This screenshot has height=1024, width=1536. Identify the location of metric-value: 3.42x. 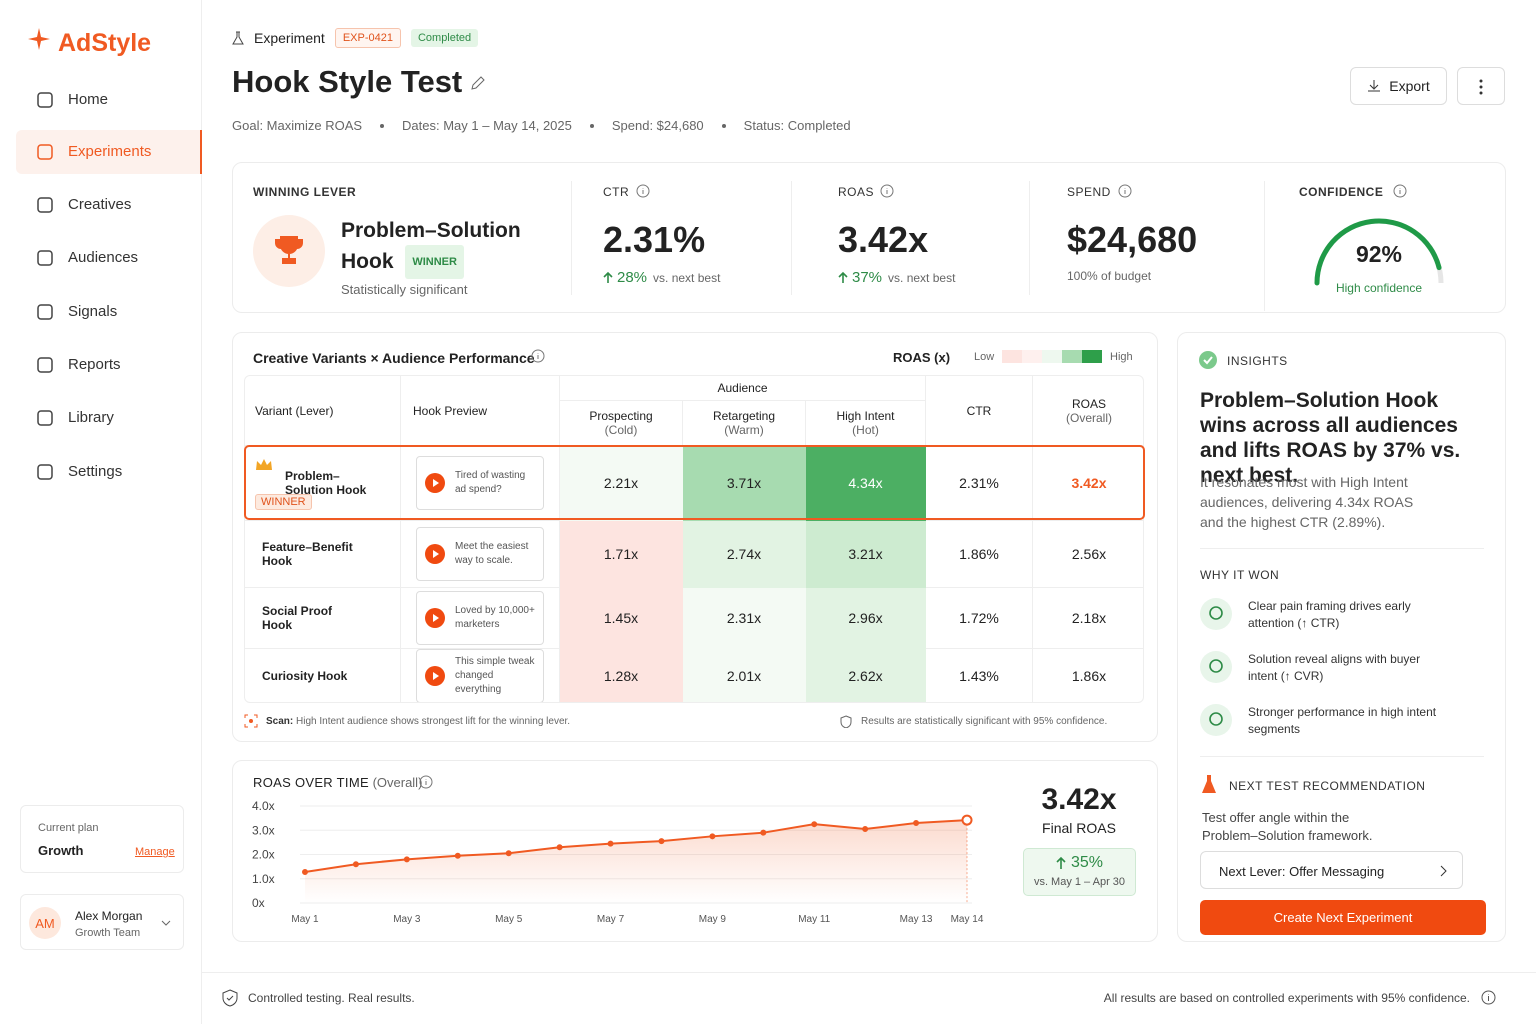
(883, 239).